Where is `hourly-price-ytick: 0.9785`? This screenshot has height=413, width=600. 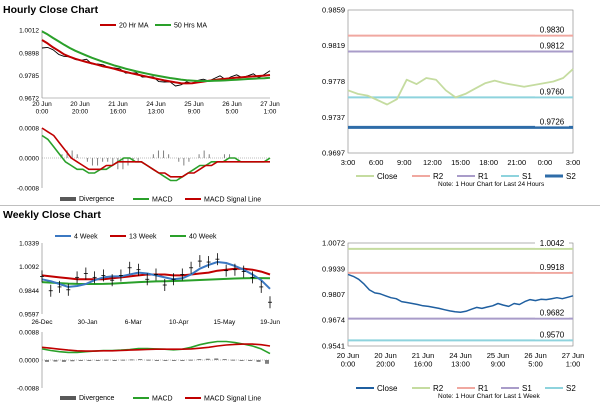
hourly-price-ytick: 0.9785 is located at coordinates (29, 76).